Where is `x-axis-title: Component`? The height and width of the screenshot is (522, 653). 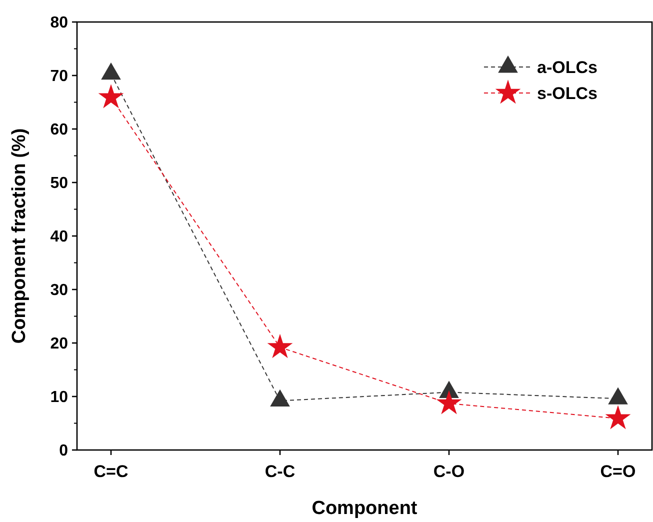
x-axis-title: Component is located at coordinates (365, 508).